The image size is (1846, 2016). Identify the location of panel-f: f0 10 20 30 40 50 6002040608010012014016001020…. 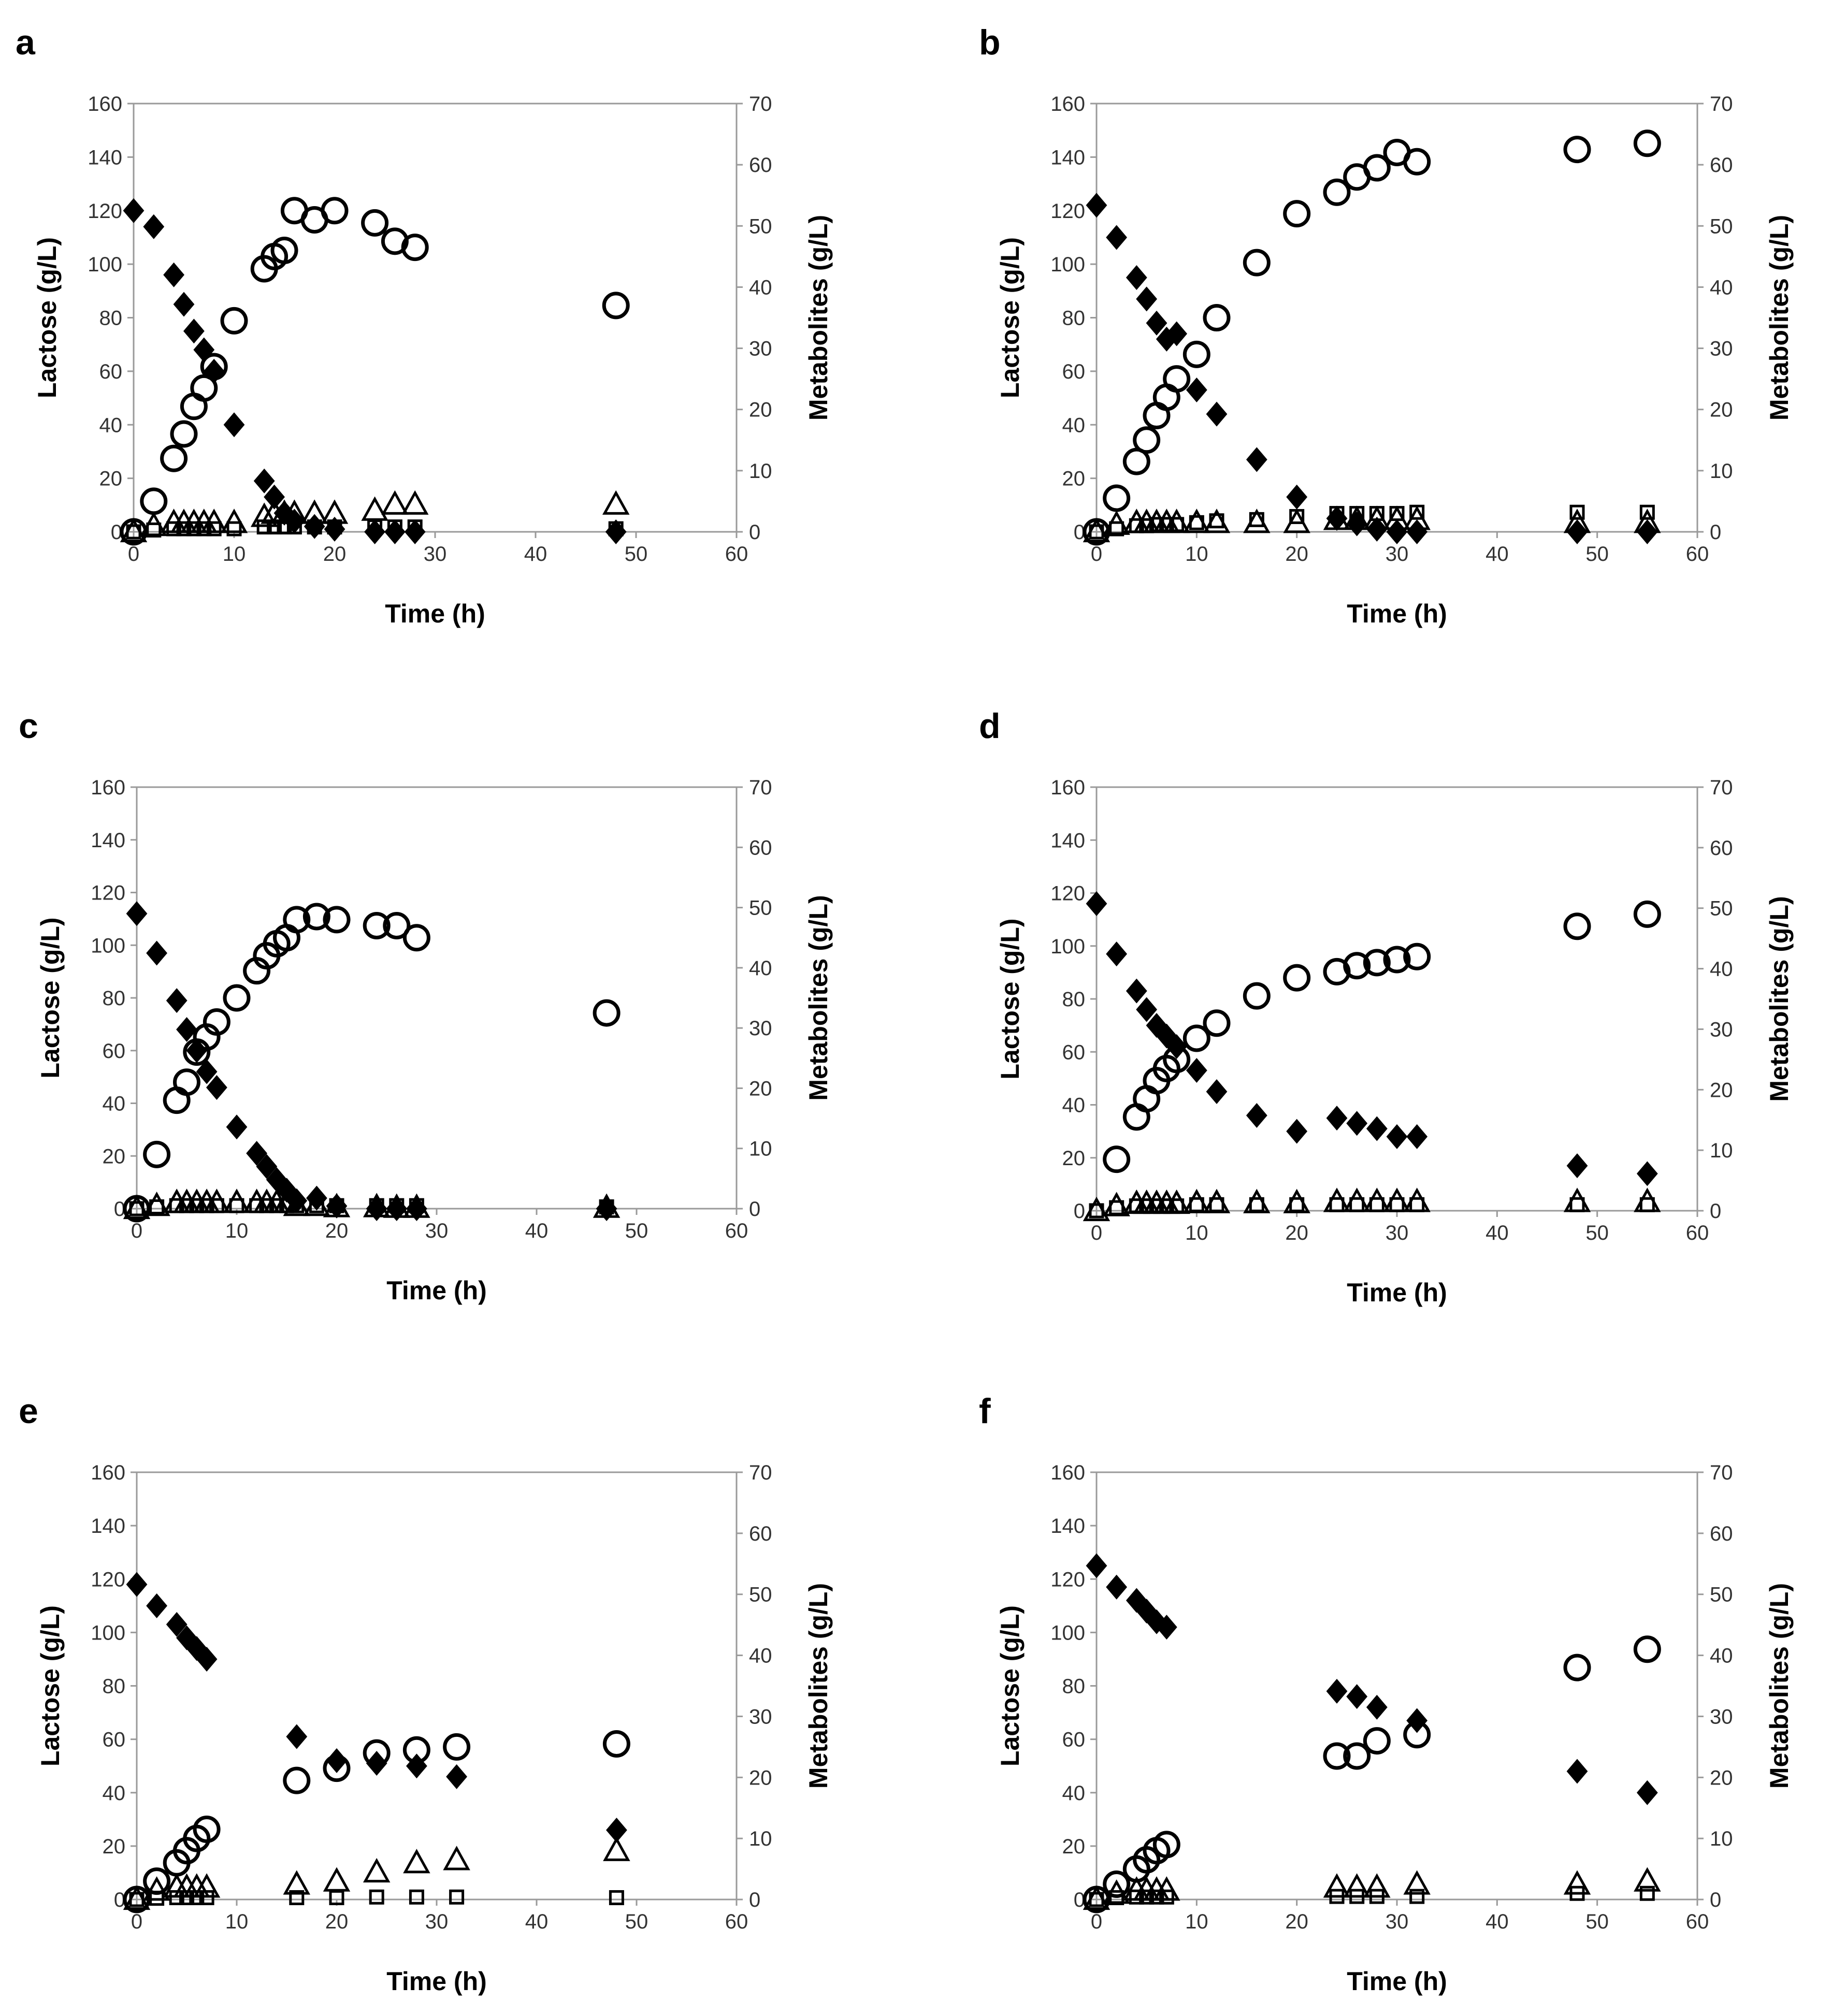
(1386, 1693).